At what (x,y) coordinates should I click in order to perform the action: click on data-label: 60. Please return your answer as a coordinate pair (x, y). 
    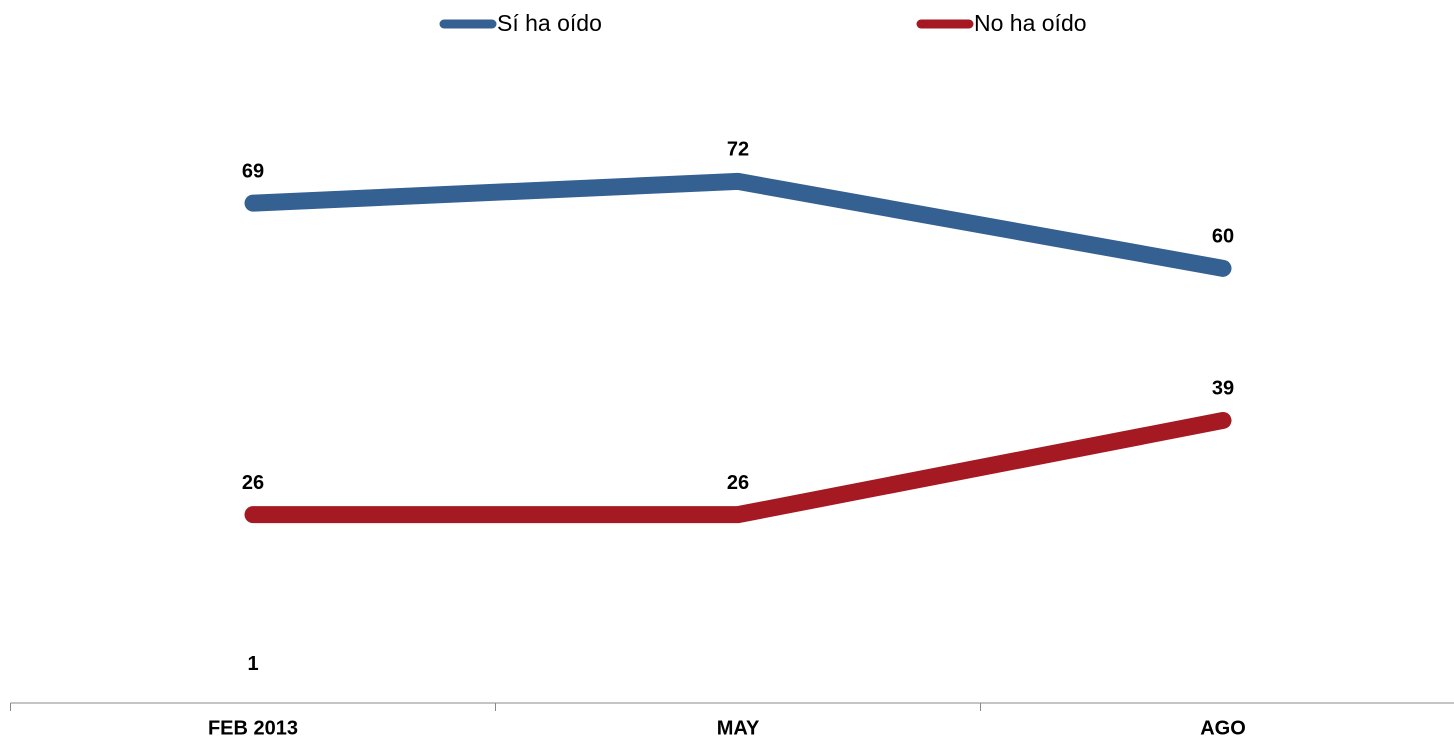
    Looking at the image, I should click on (1223, 237).